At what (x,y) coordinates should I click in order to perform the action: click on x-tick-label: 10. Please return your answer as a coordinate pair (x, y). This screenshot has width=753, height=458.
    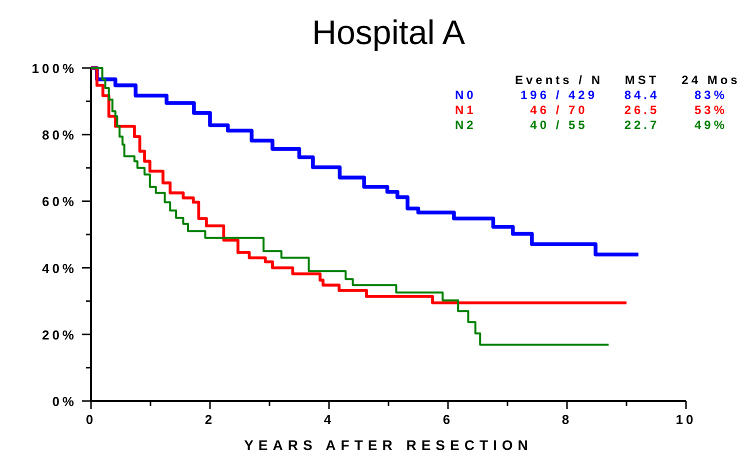
    Looking at the image, I should click on (686, 419).